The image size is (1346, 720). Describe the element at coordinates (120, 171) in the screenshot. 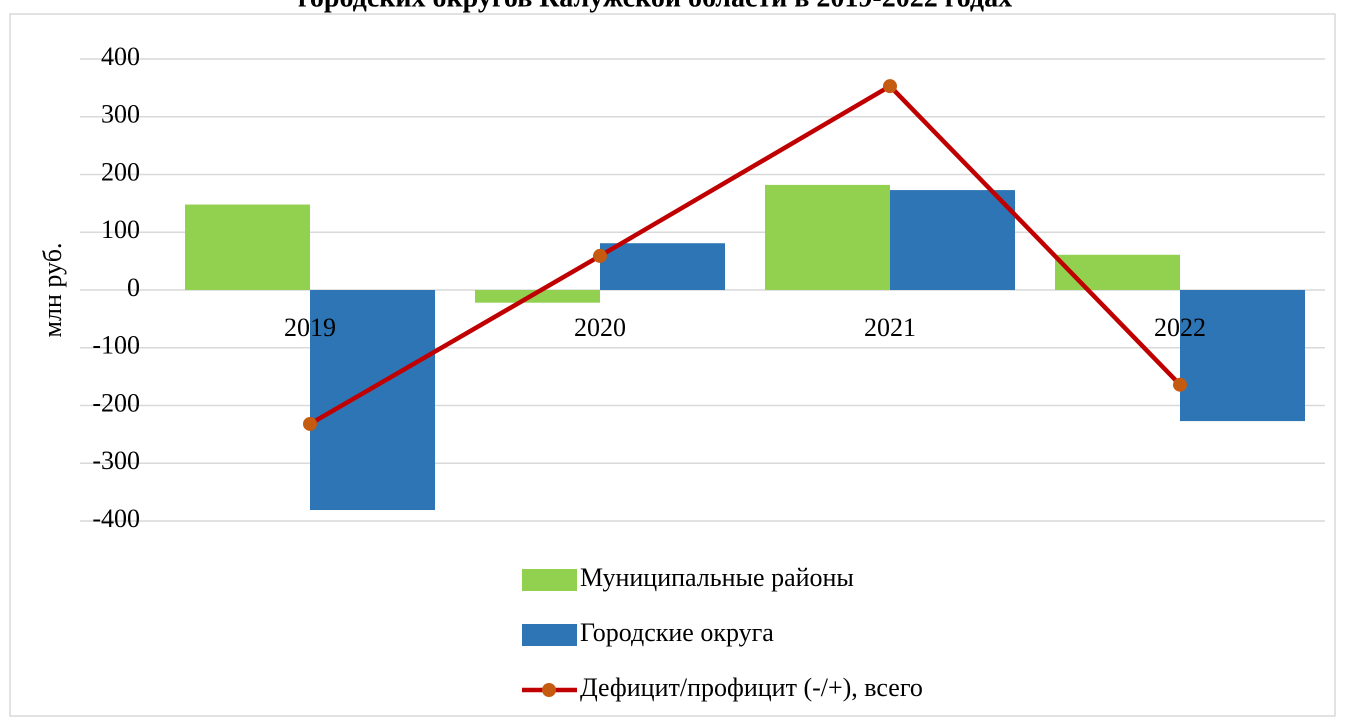

I see `y-tick-label: 200` at that location.